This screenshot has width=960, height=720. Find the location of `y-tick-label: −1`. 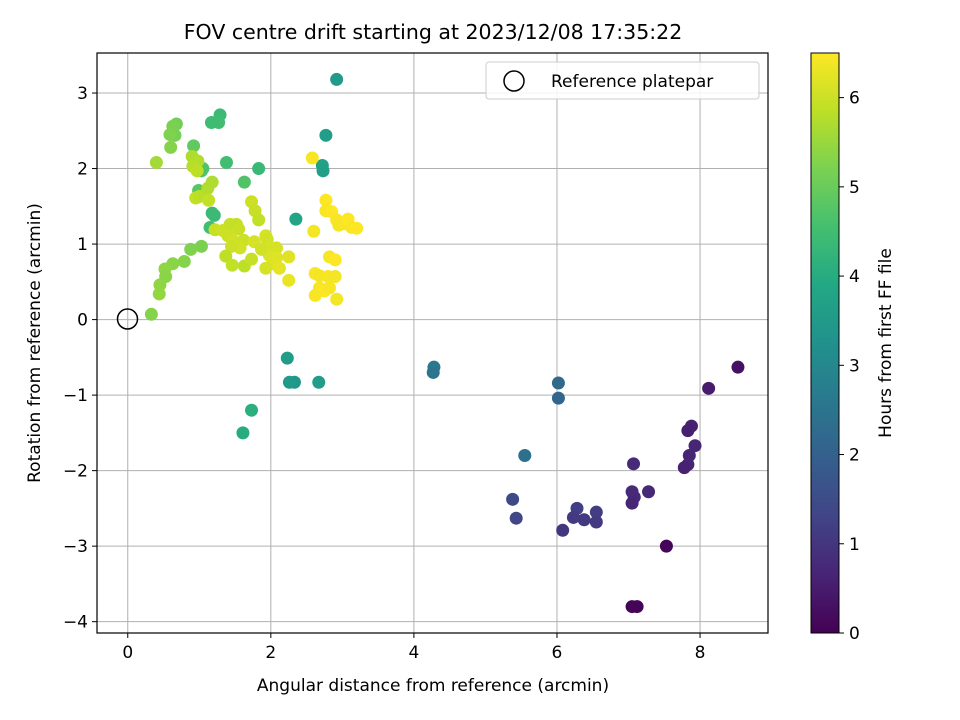

y-tick-label: −1 is located at coordinates (75, 396).